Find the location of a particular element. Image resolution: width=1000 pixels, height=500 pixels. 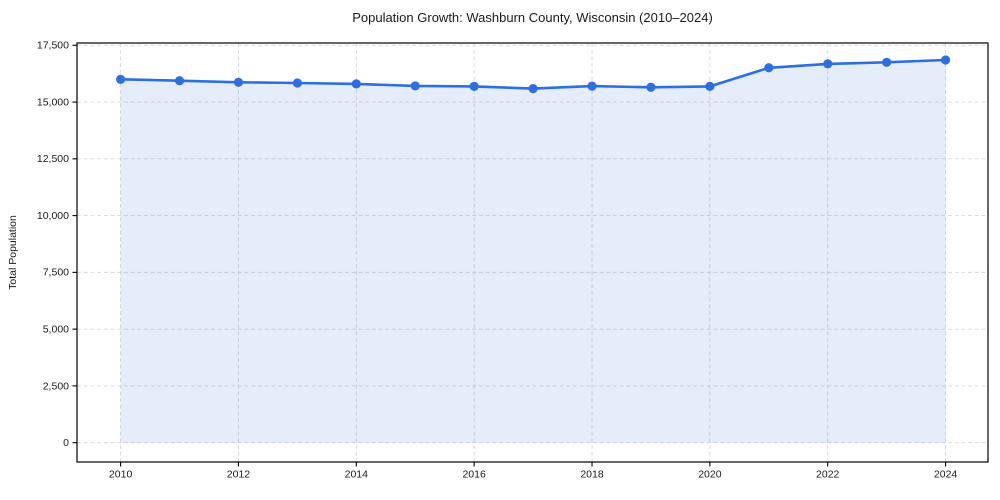

x-tick-label: 2018 is located at coordinates (592, 475).